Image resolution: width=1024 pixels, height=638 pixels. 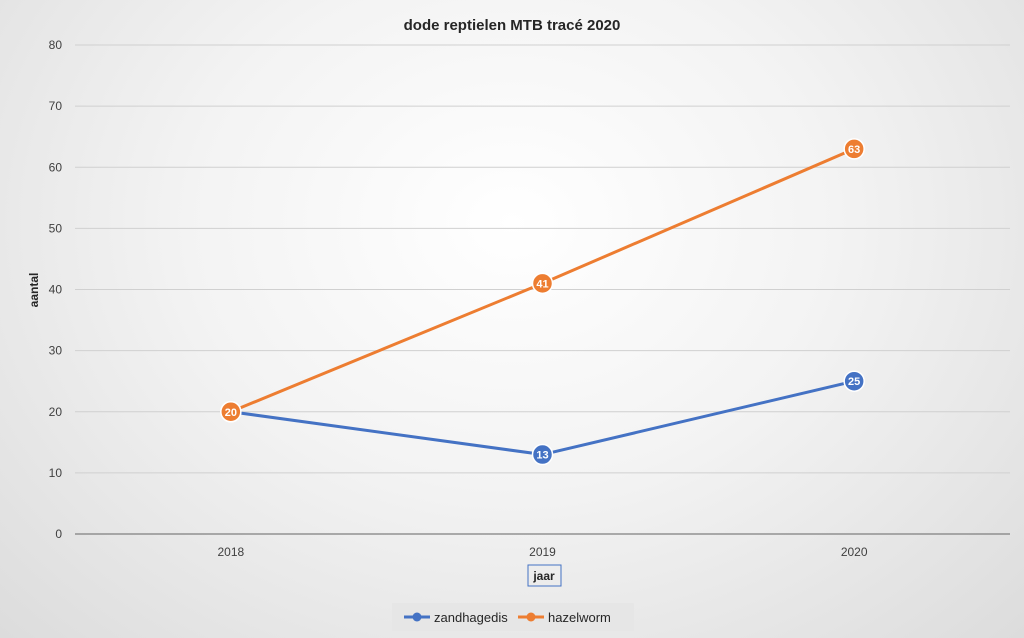 I want to click on legend-background, so click(x=513, y=617).